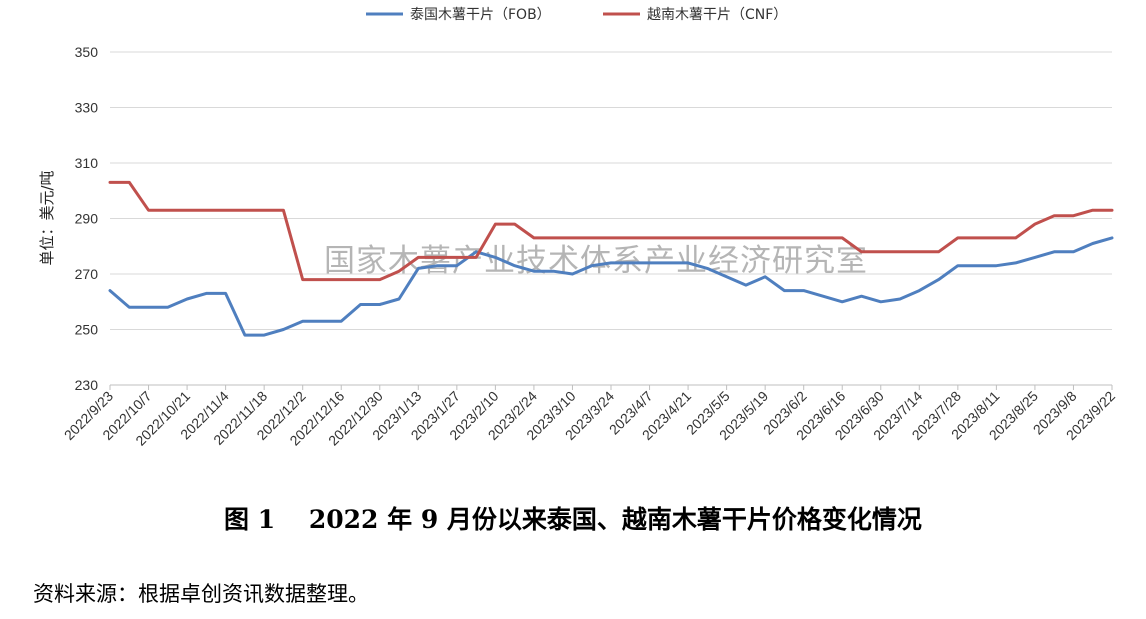 This screenshot has height=619, width=1146. I want to click on y-axis-label: 单位：美元/吨, so click(47, 217).